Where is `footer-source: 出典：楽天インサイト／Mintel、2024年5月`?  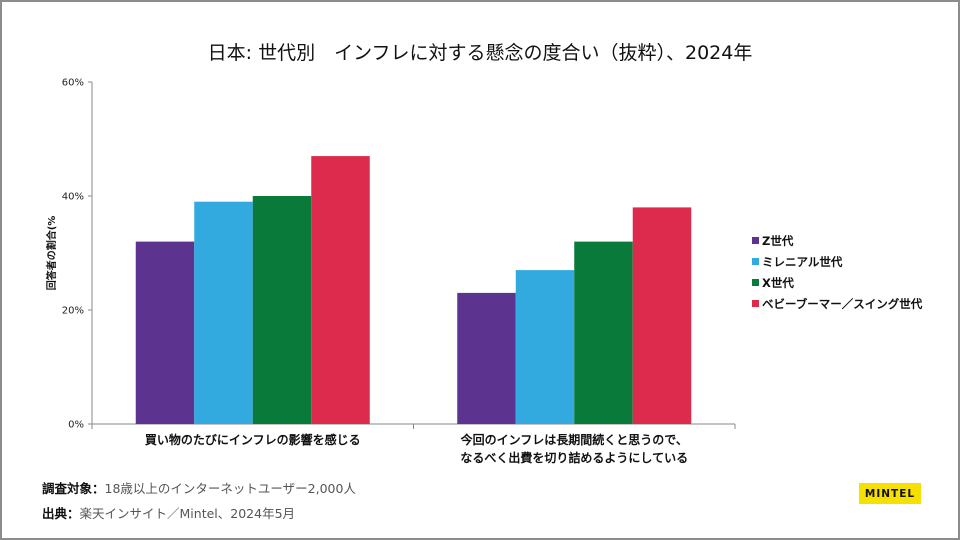
footer-source: 出典：楽天インサイト／Mintel、2024年5月 is located at coordinates (168, 512).